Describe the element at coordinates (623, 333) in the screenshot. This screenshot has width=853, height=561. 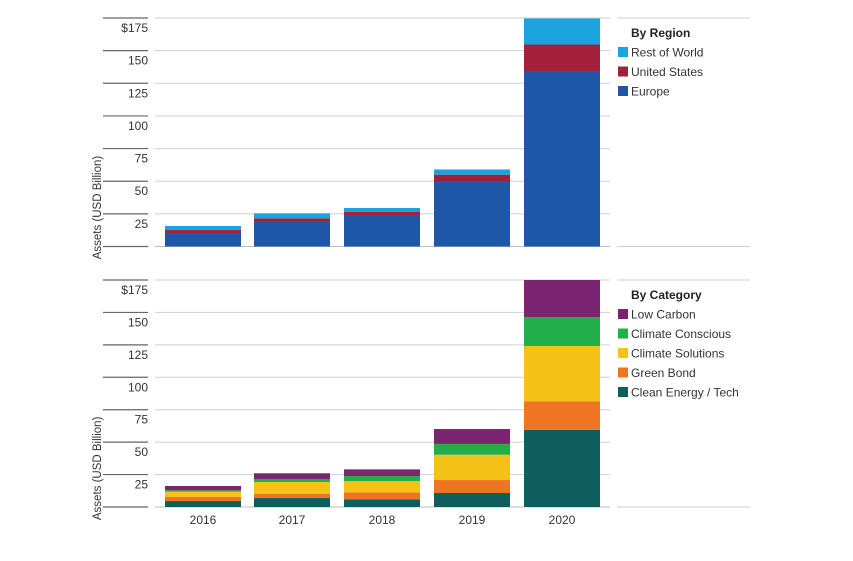
I see `legend-swatch-climate-conscious` at that location.